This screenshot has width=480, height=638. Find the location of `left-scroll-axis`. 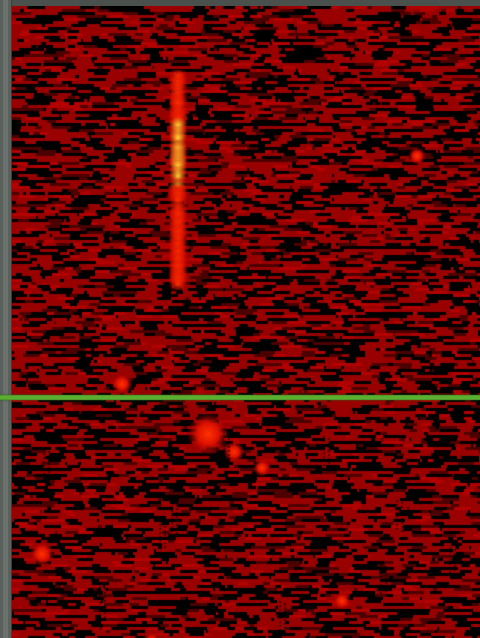

left-scroll-axis is located at coordinates (6, 319).